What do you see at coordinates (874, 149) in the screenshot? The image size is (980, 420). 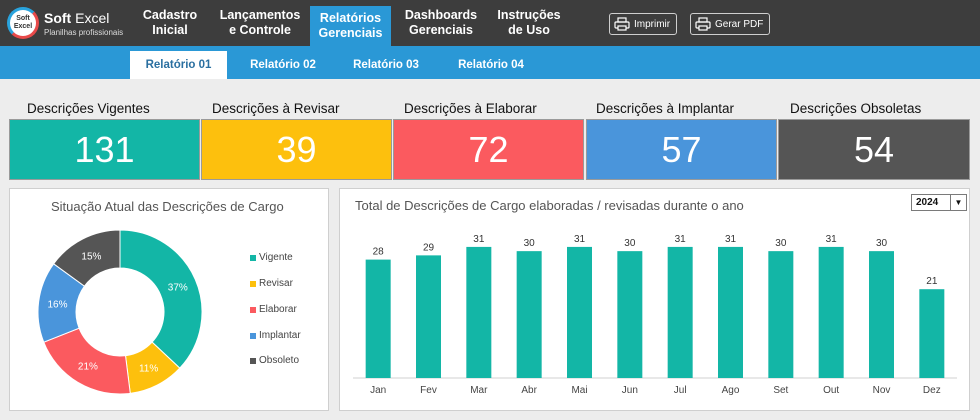 I see `kpi-value-obsoletas: 54` at bounding box center [874, 149].